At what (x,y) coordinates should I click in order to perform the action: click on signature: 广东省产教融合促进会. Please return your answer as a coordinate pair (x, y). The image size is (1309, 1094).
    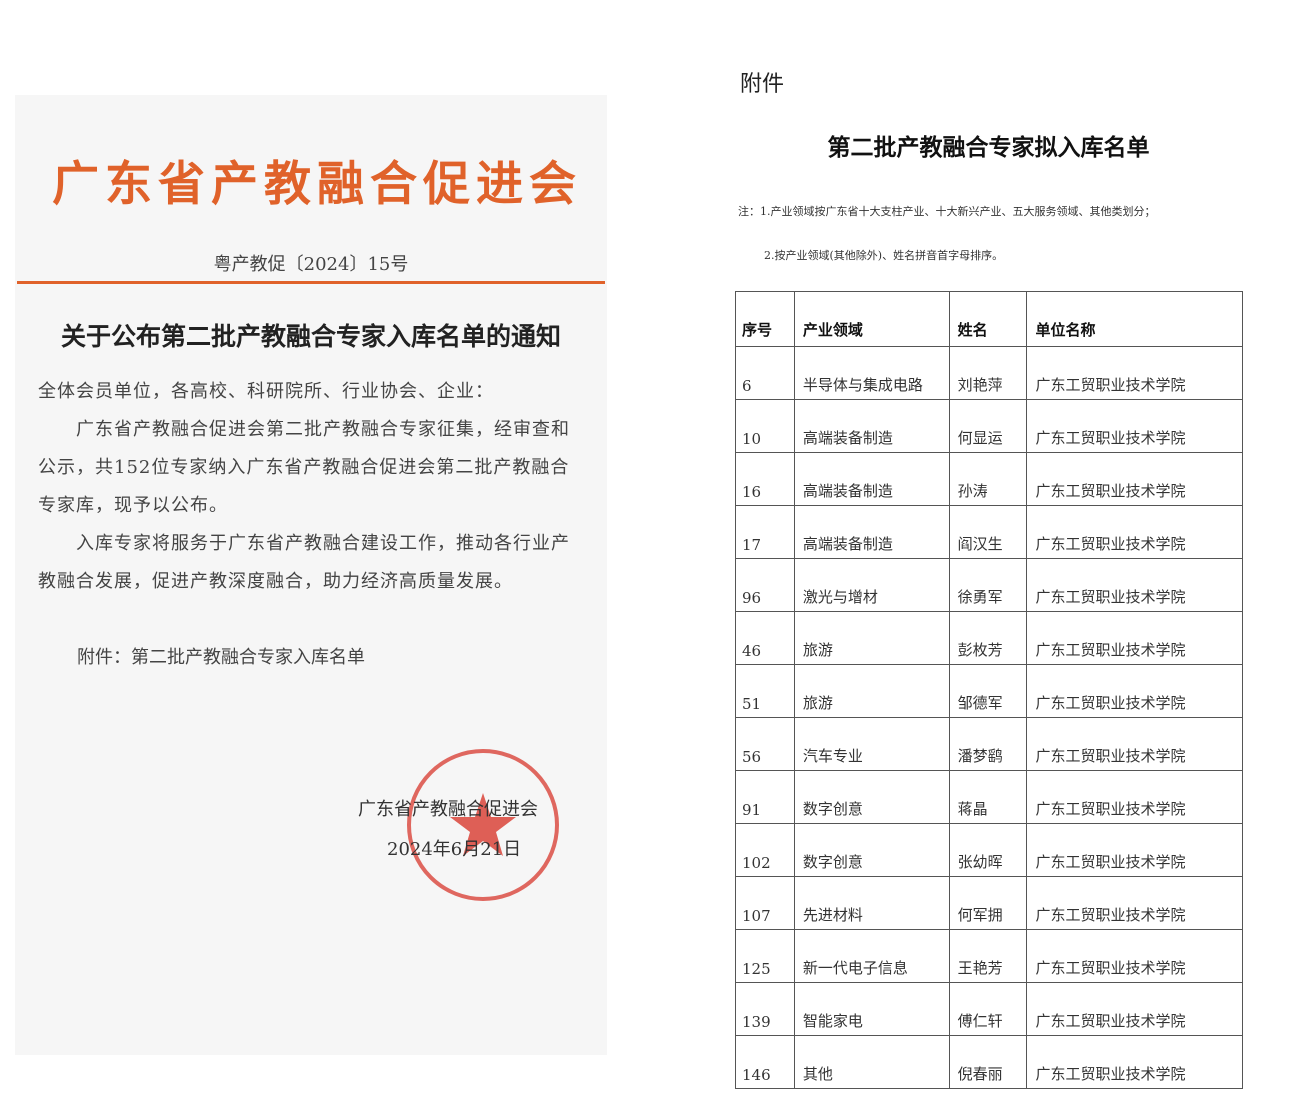
    Looking at the image, I should click on (448, 809).